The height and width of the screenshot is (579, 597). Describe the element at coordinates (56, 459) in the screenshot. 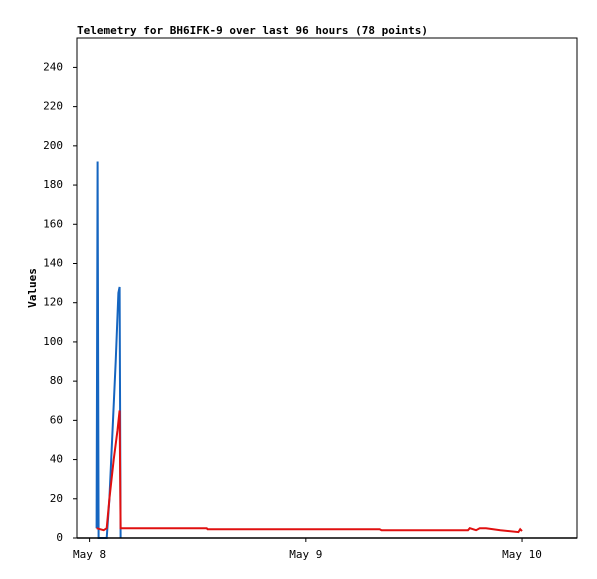

I see `y-tick-label: 40` at that location.